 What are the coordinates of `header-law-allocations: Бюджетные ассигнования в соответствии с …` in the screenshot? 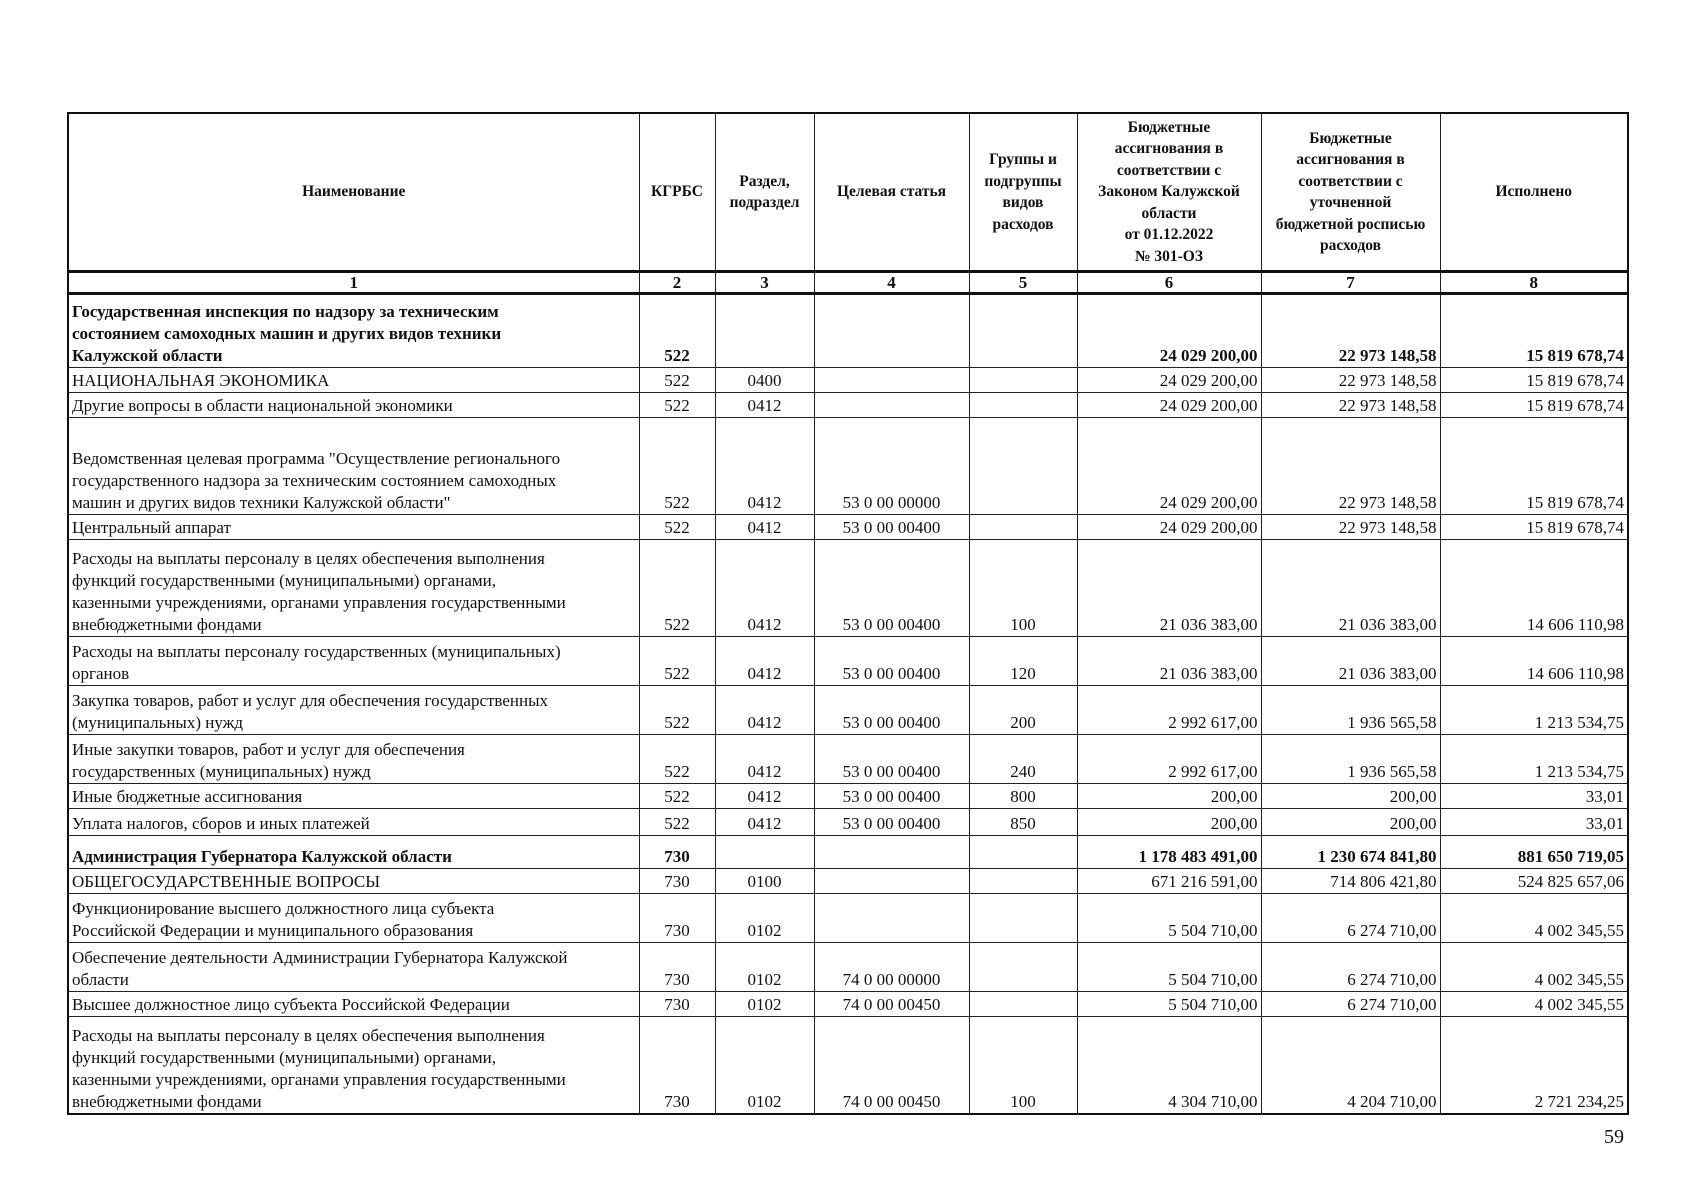 It's located at (1169, 192).